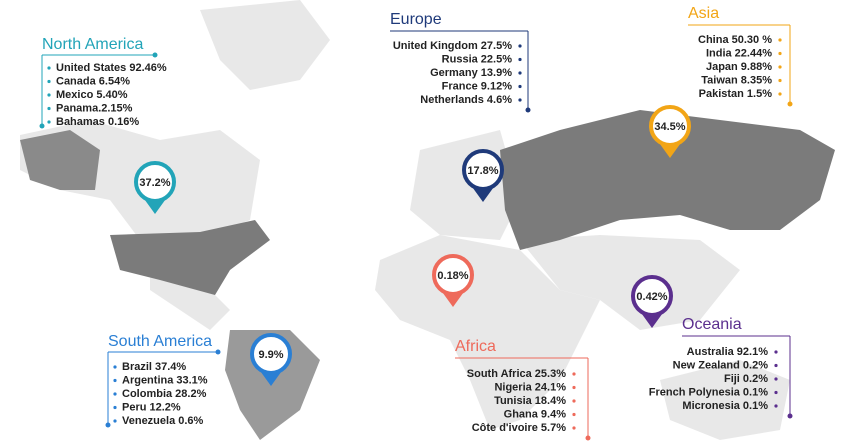  I want to click on country-share: Argentina 33.1%, so click(165, 380).